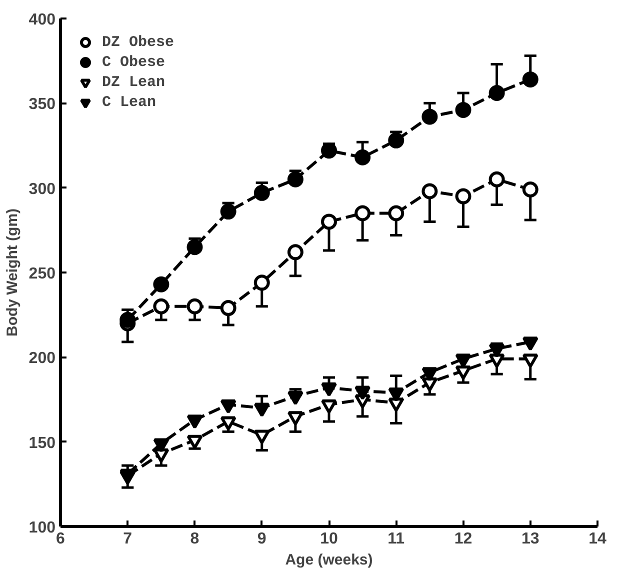  Describe the element at coordinates (329, 539) in the screenshot. I see `x-tick-label: 10` at that location.